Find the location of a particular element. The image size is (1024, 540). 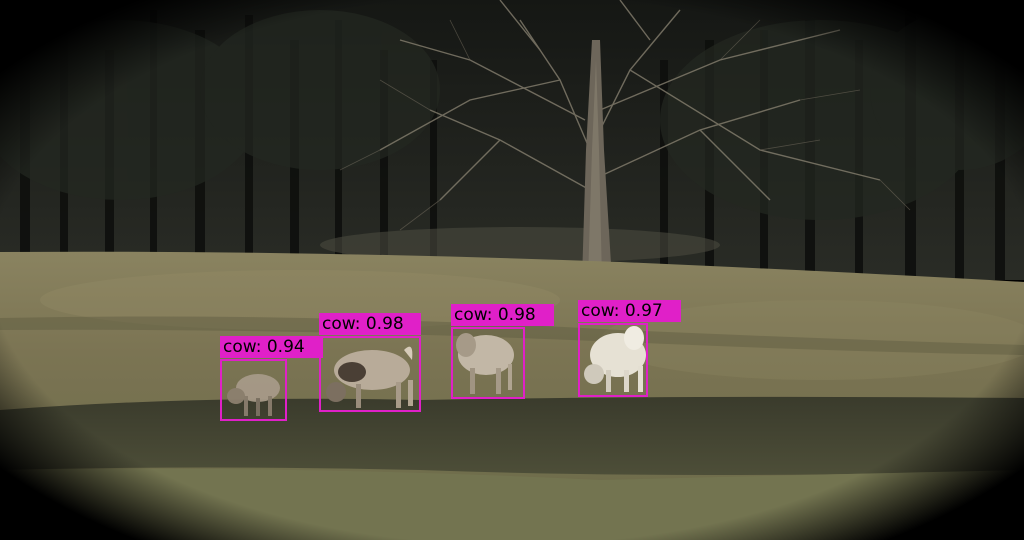

detection-label-4: cow: 0.97 is located at coordinates (629, 311).